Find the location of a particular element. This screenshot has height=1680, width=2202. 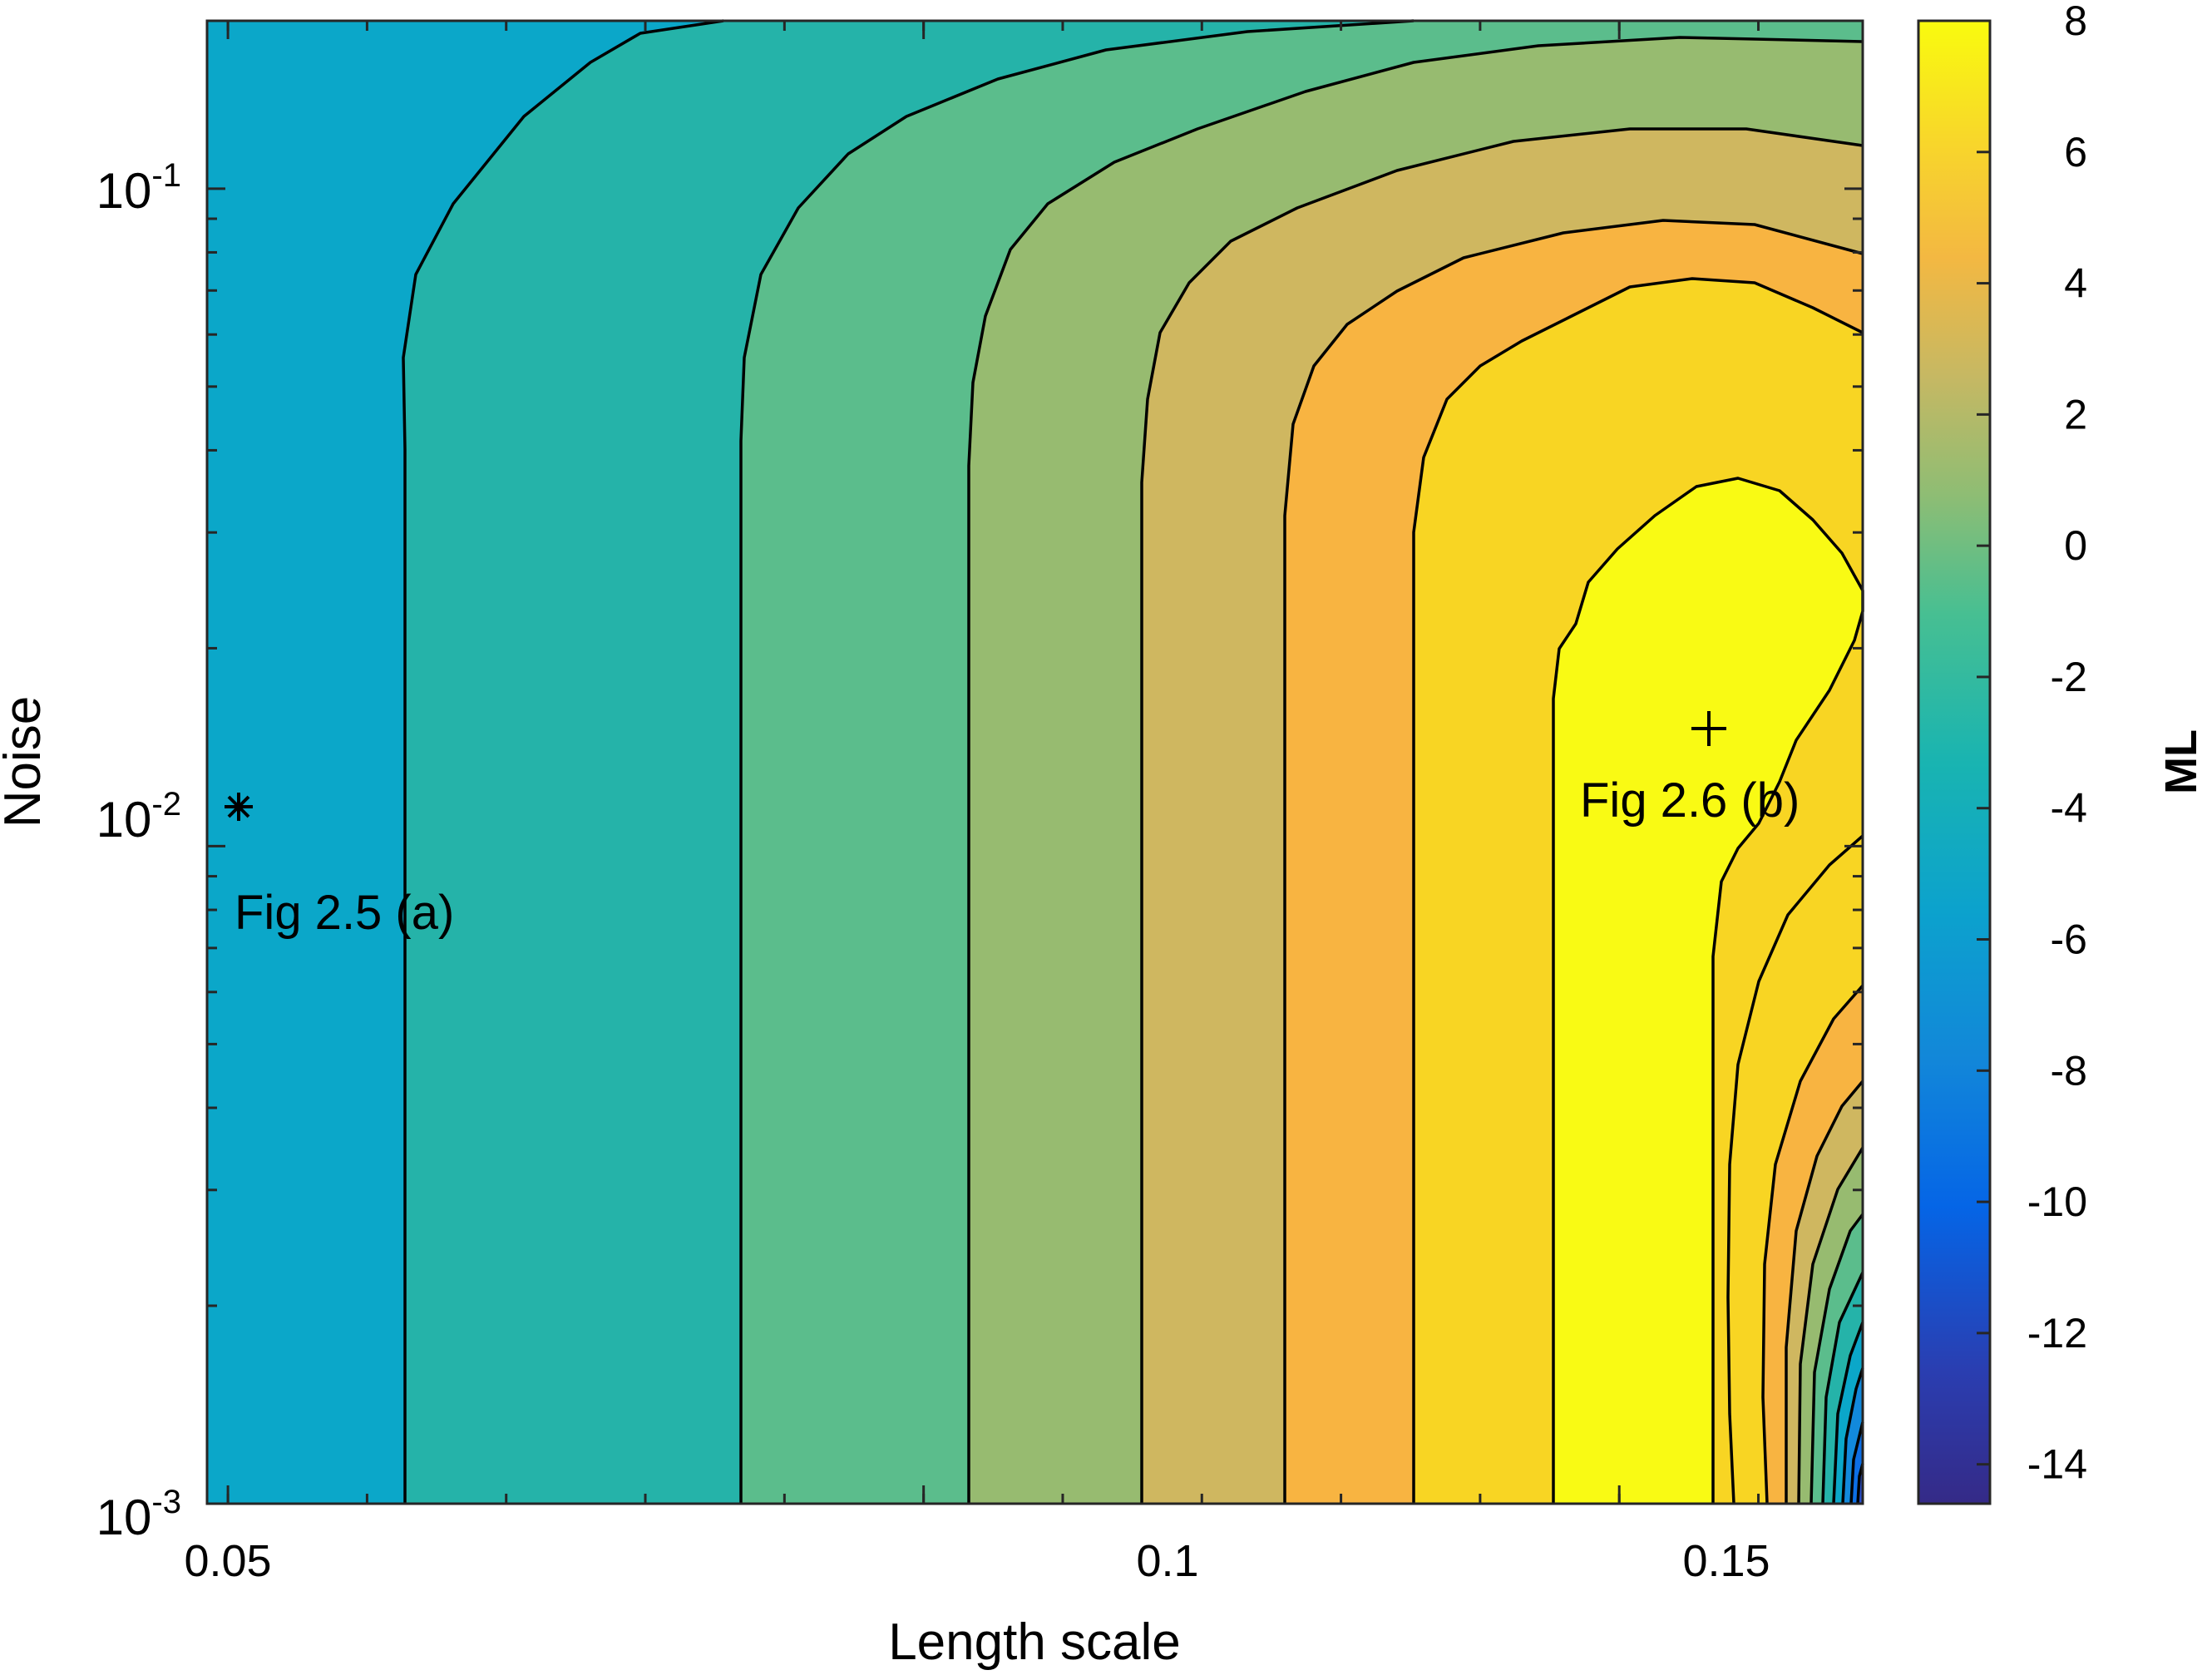

colorbar-tick-label: 2 is located at coordinates (2075, 414).